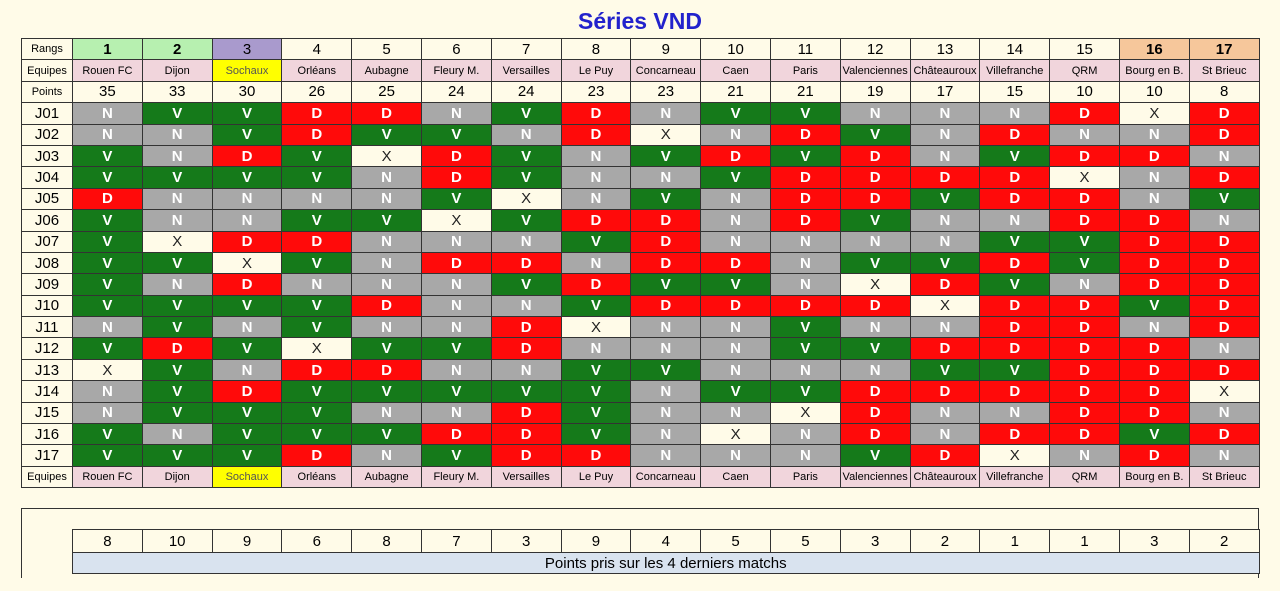 Image resolution: width=1280 pixels, height=591 pixels. What do you see at coordinates (456, 541) in the screenshot?
I see `last-four-points-cell: 7` at bounding box center [456, 541].